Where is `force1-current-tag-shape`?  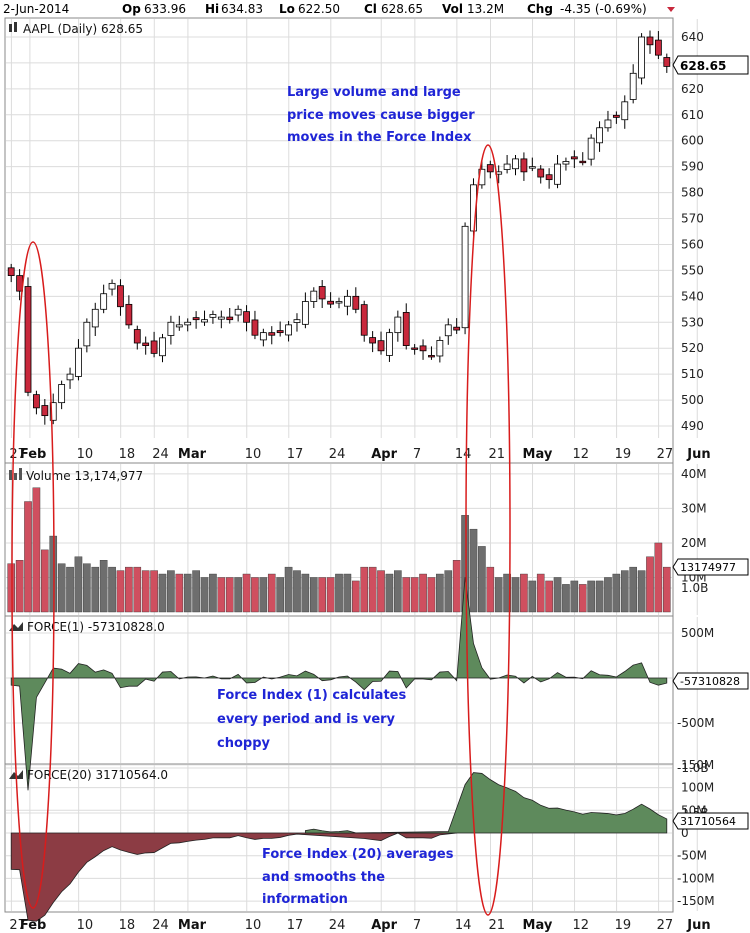 force1-current-tag-shape is located at coordinates (710, 681).